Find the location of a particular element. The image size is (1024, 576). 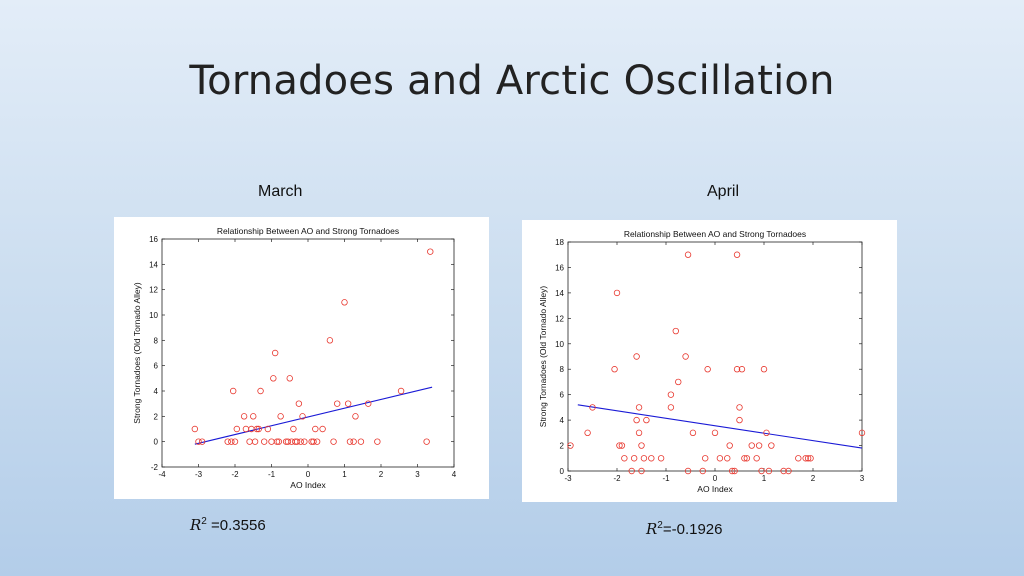

x-tick-label: -3 is located at coordinates (568, 478).